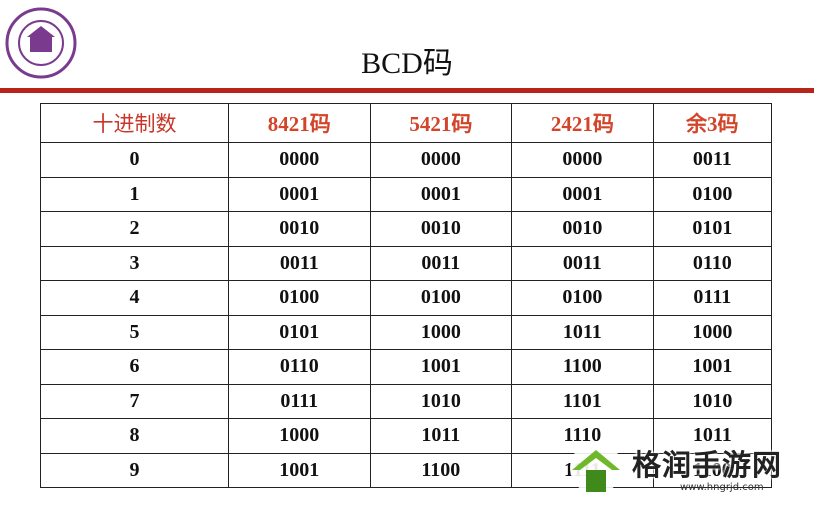  What do you see at coordinates (582, 401) in the screenshot?
I see `table-cell: 1101` at bounding box center [582, 401].